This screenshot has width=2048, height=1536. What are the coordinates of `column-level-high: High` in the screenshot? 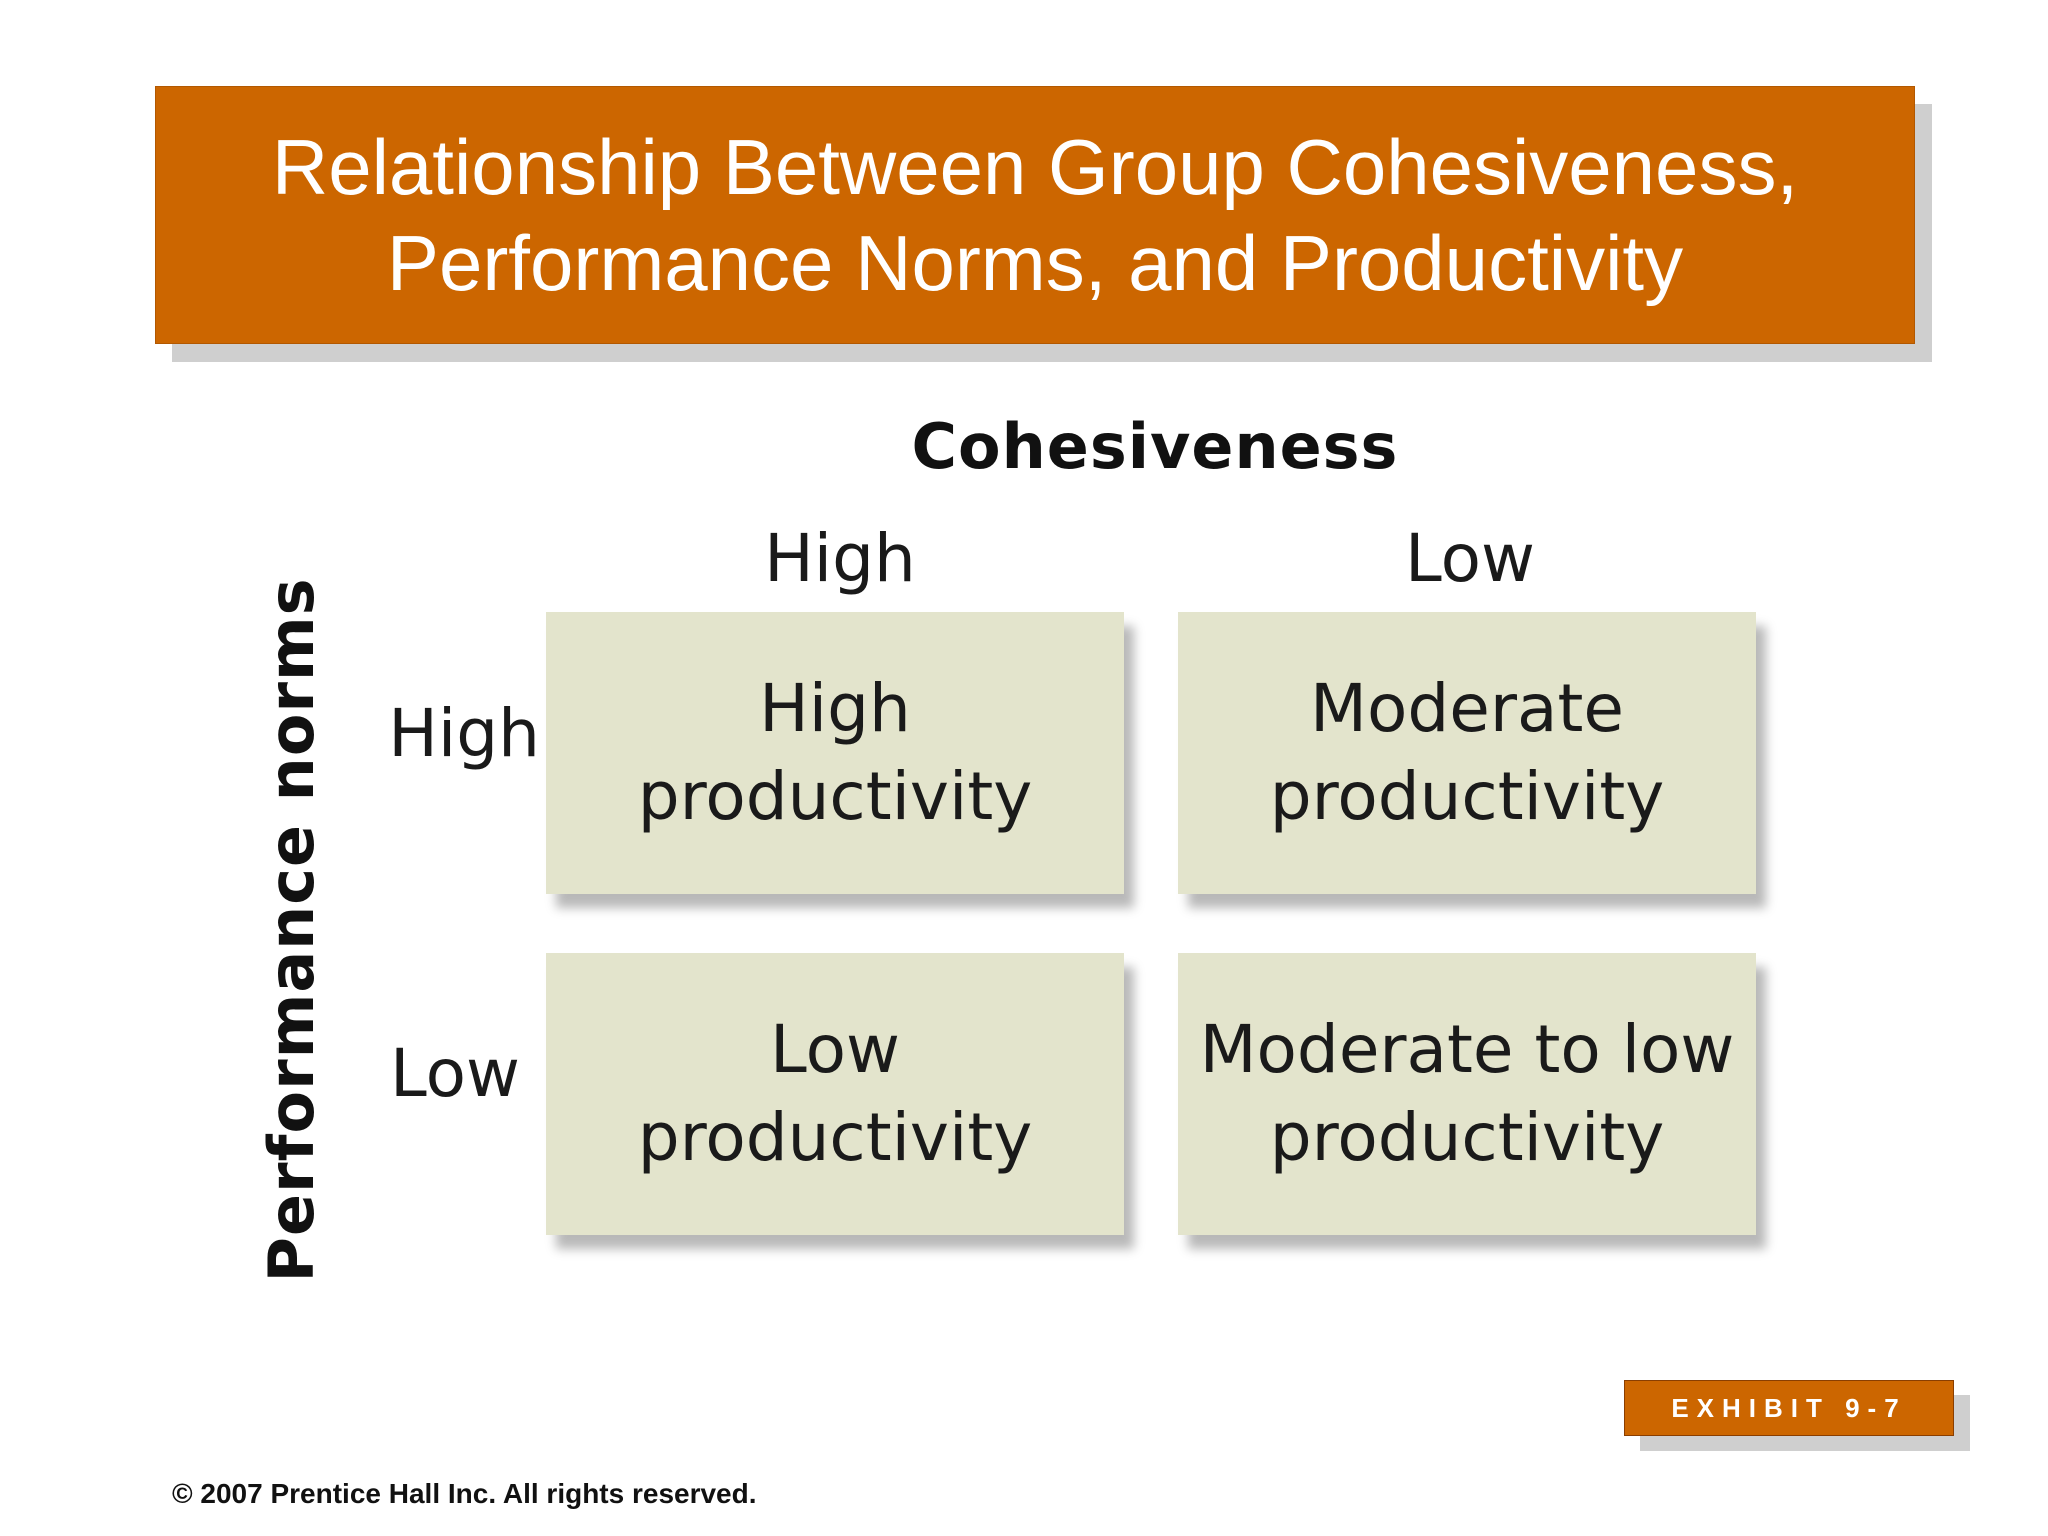 It's located at (840, 558).